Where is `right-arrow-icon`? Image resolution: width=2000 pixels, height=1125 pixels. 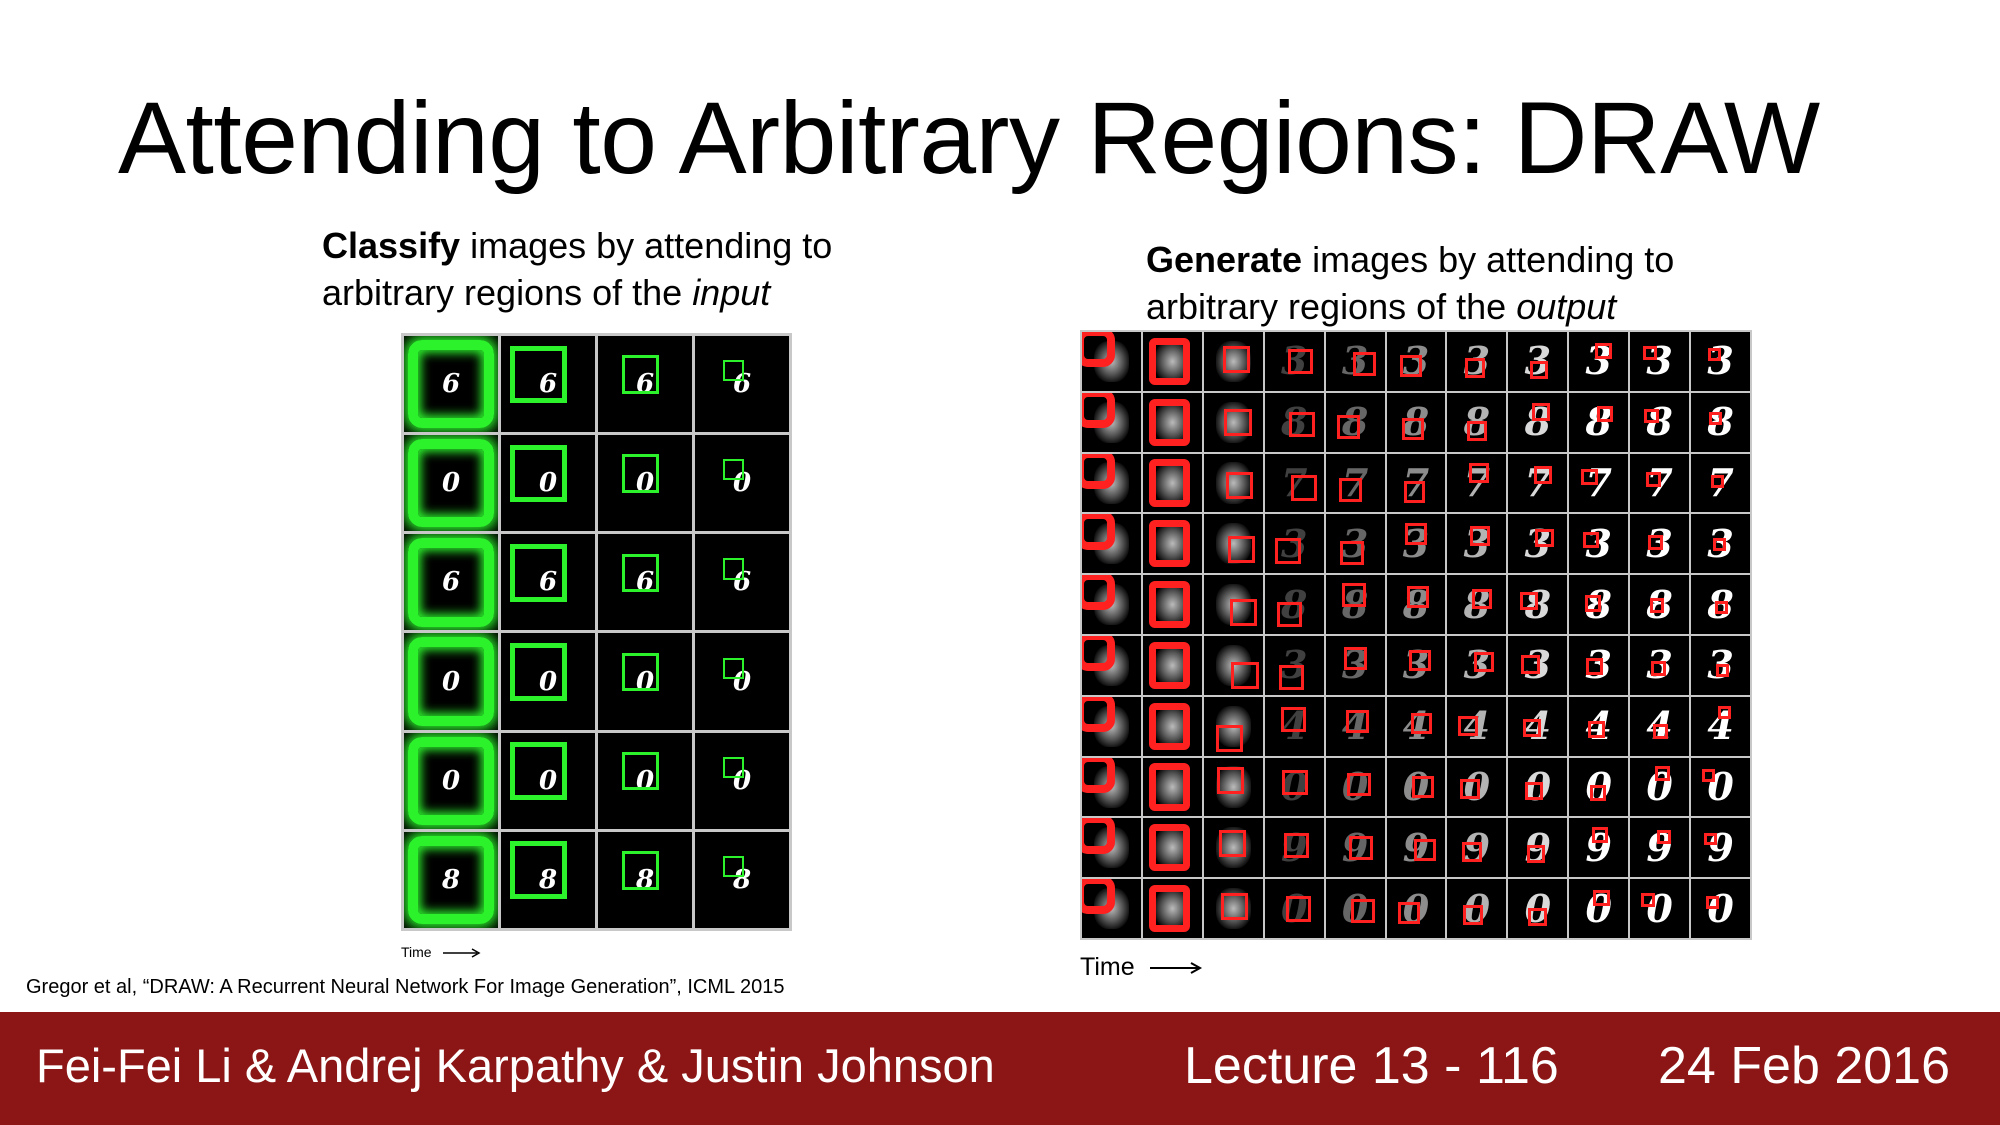
right-arrow-icon is located at coordinates (462, 953).